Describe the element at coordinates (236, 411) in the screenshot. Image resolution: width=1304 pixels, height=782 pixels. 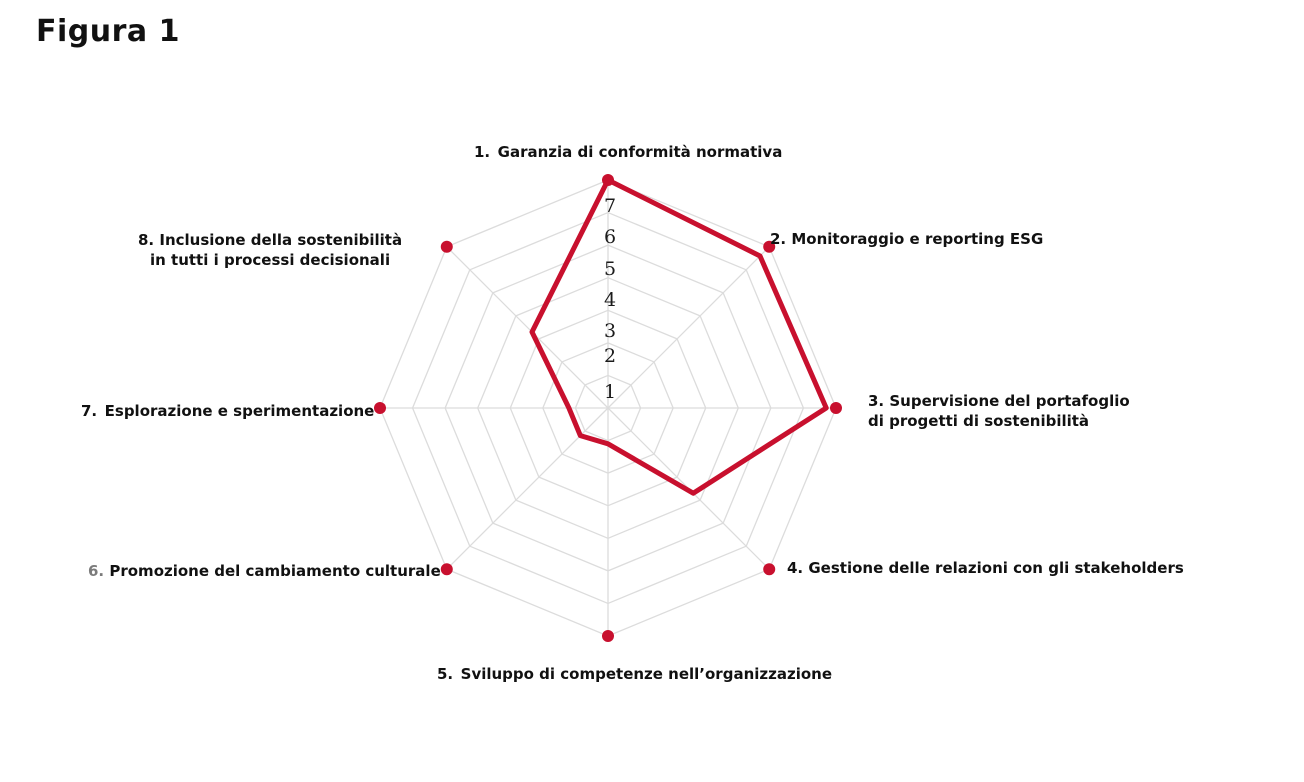
I see `axis-label-7-text: Esplorazione e sperimentazione` at that location.